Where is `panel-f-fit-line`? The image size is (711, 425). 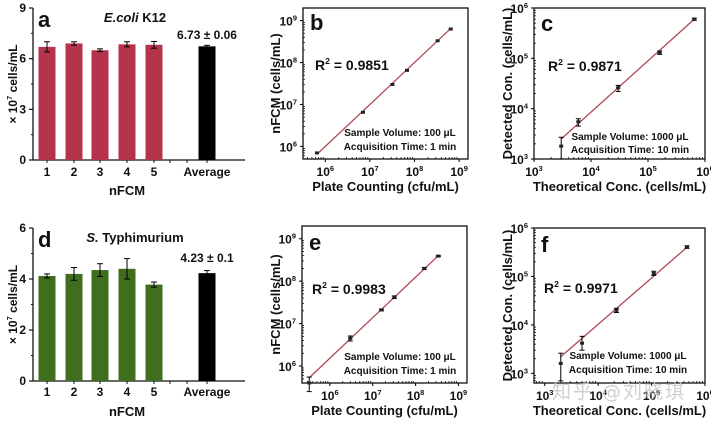 panel-f-fit-line is located at coordinates (624, 302).